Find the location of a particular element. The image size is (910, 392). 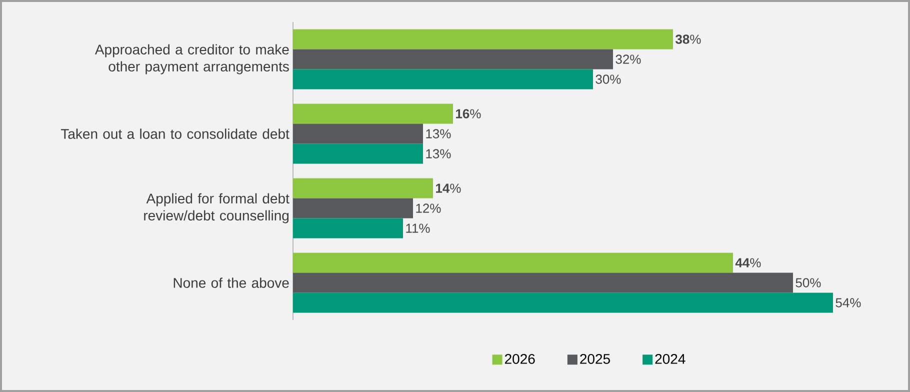

data-label: 38% is located at coordinates (688, 39).